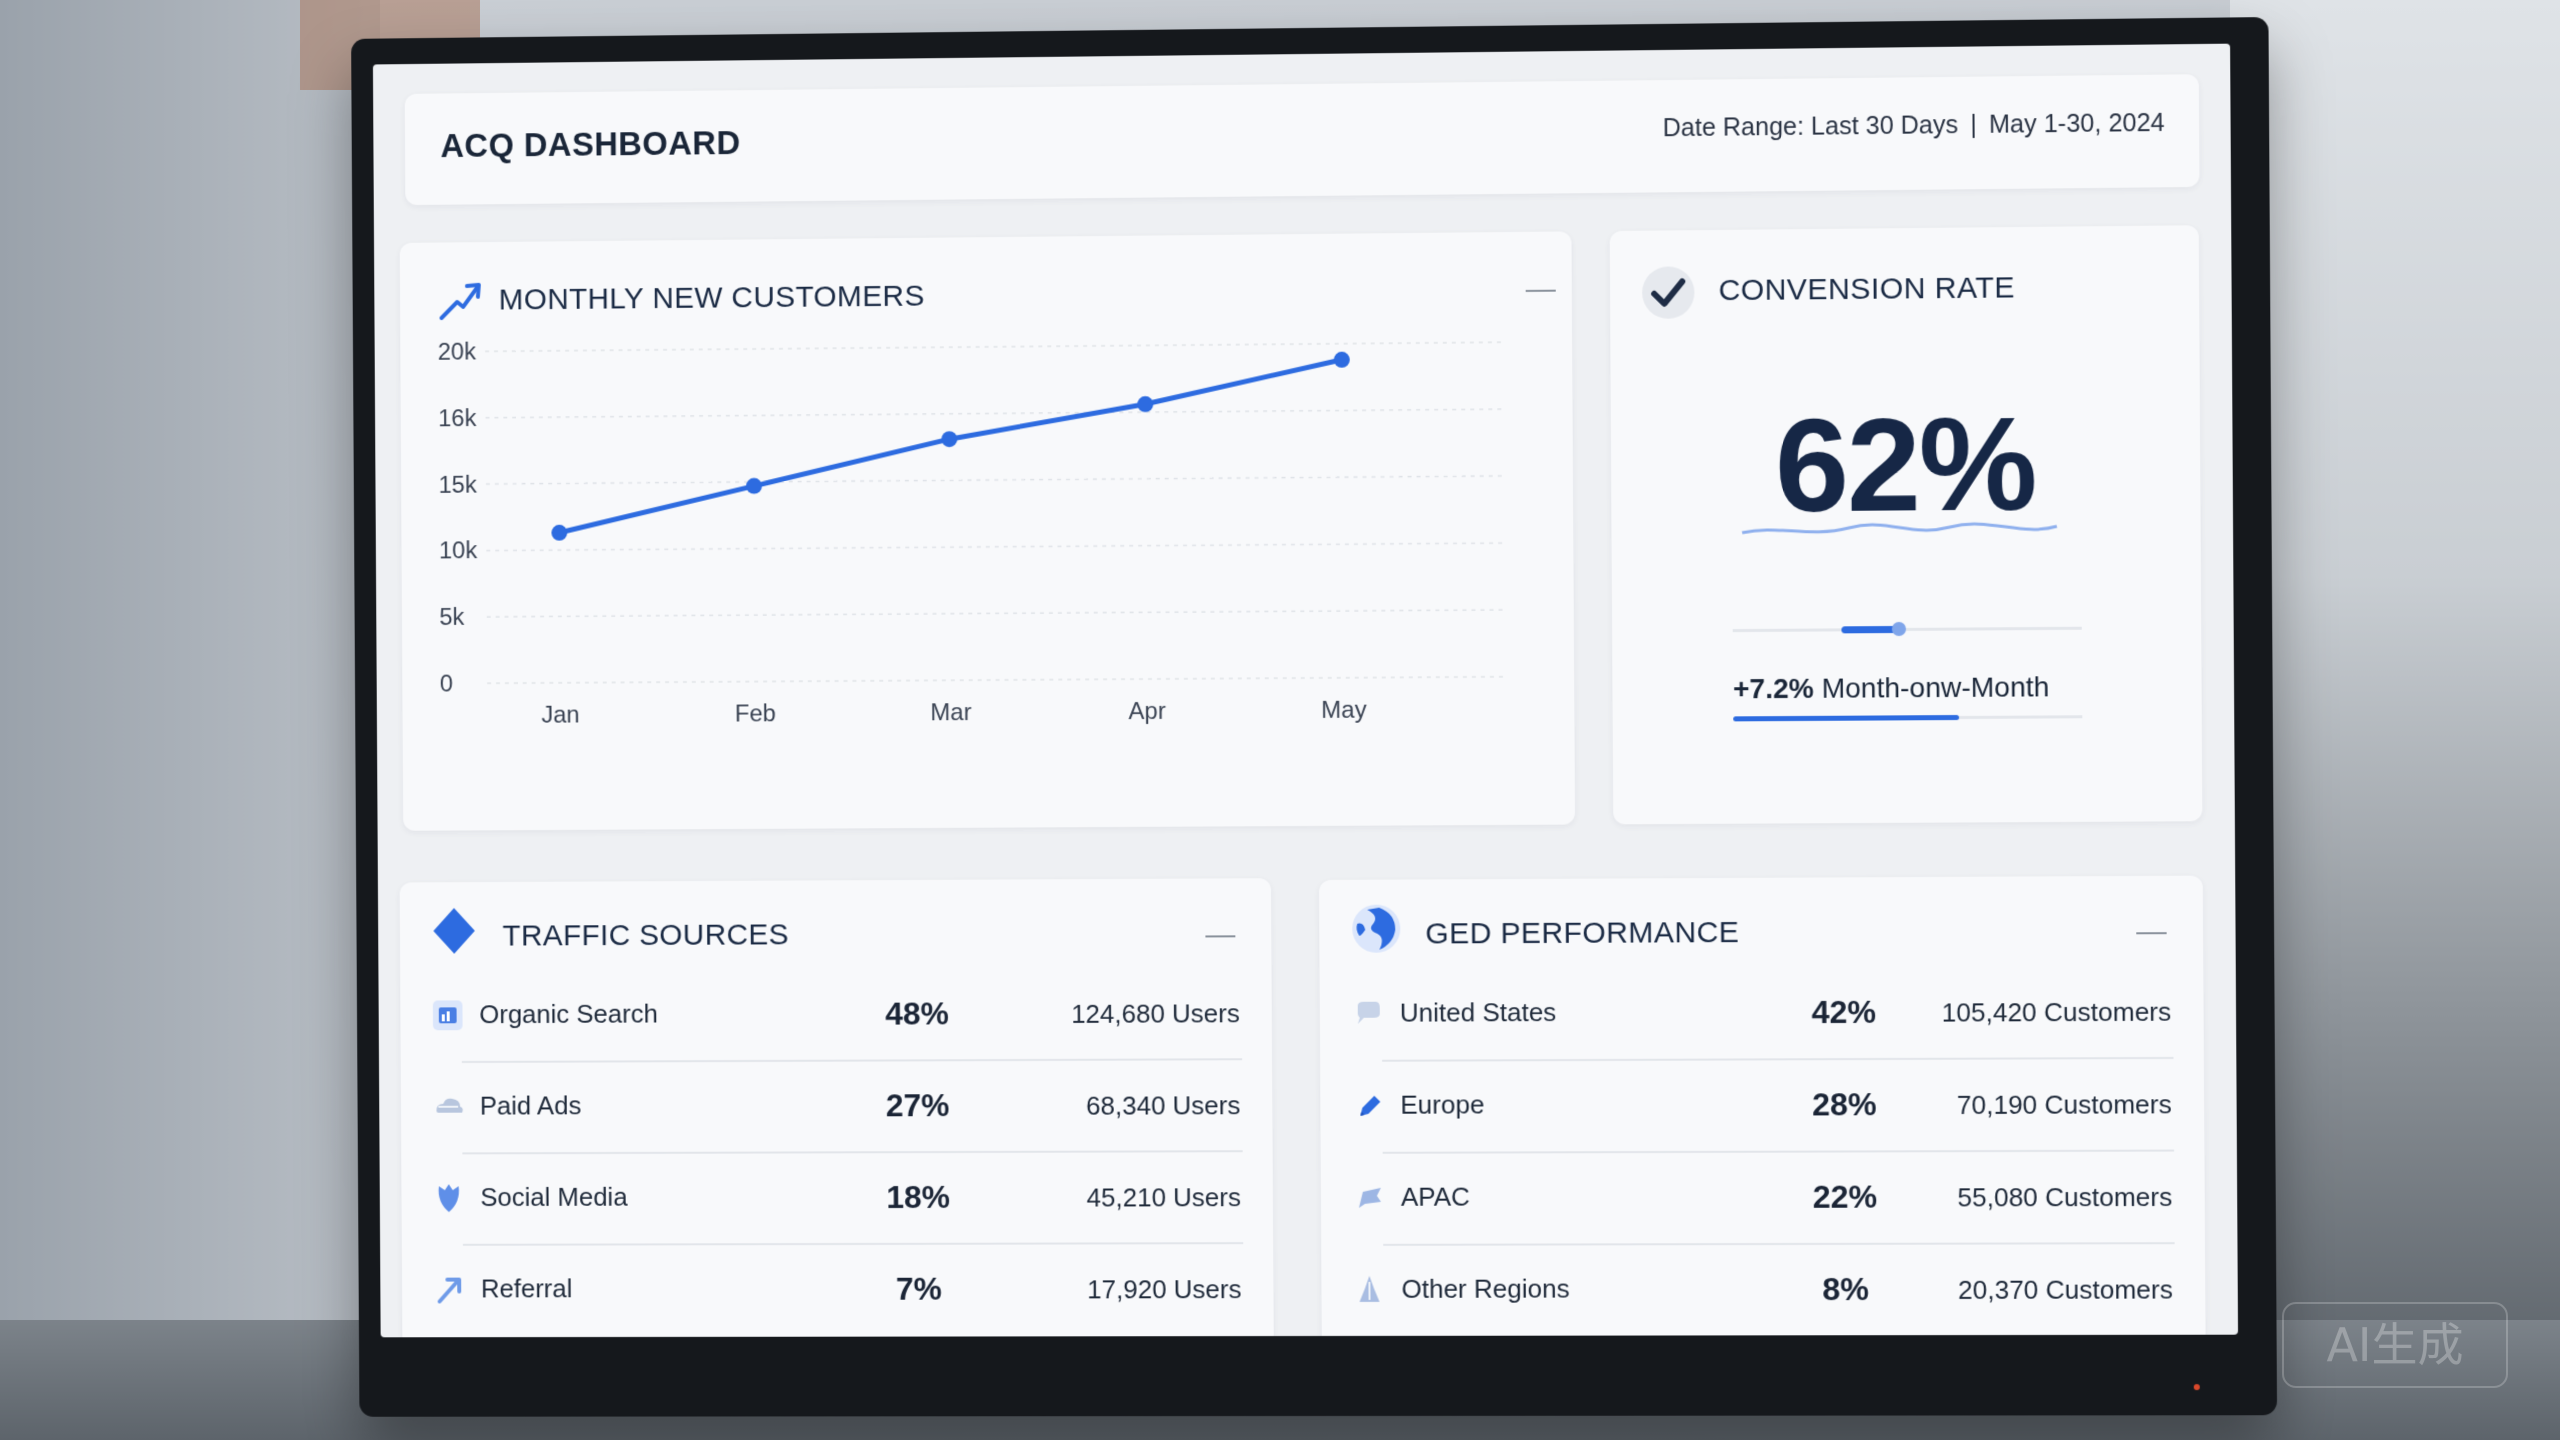  Describe the element at coordinates (1146, 711) in the screenshot. I see `x-tick-label: Apr` at that location.